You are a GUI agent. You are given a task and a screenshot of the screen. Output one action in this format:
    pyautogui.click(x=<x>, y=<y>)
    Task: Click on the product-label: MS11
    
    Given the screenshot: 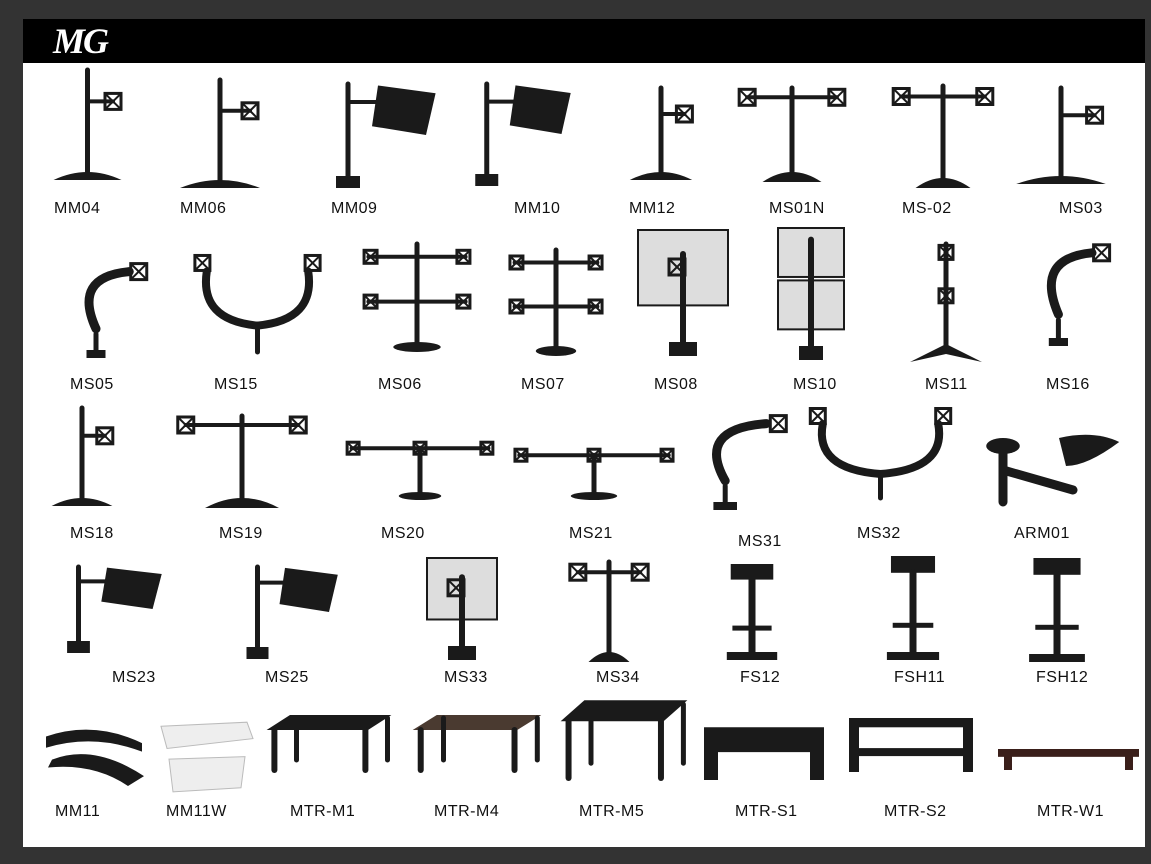 What is the action you would take?
    pyautogui.click(x=946, y=384)
    